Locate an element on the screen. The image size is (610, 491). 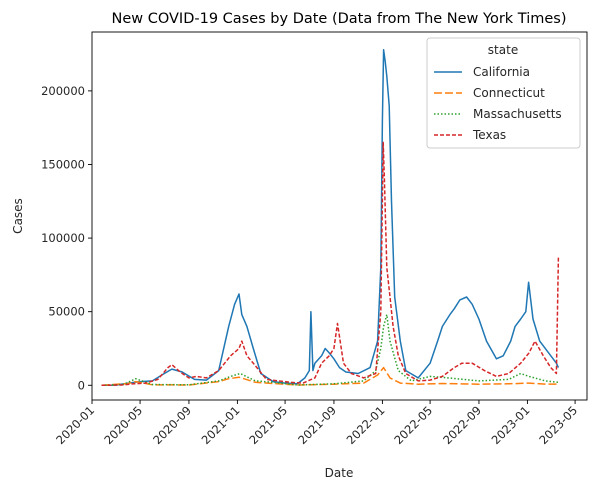
x-tick-label: 2021-09 is located at coordinates (317, 425).